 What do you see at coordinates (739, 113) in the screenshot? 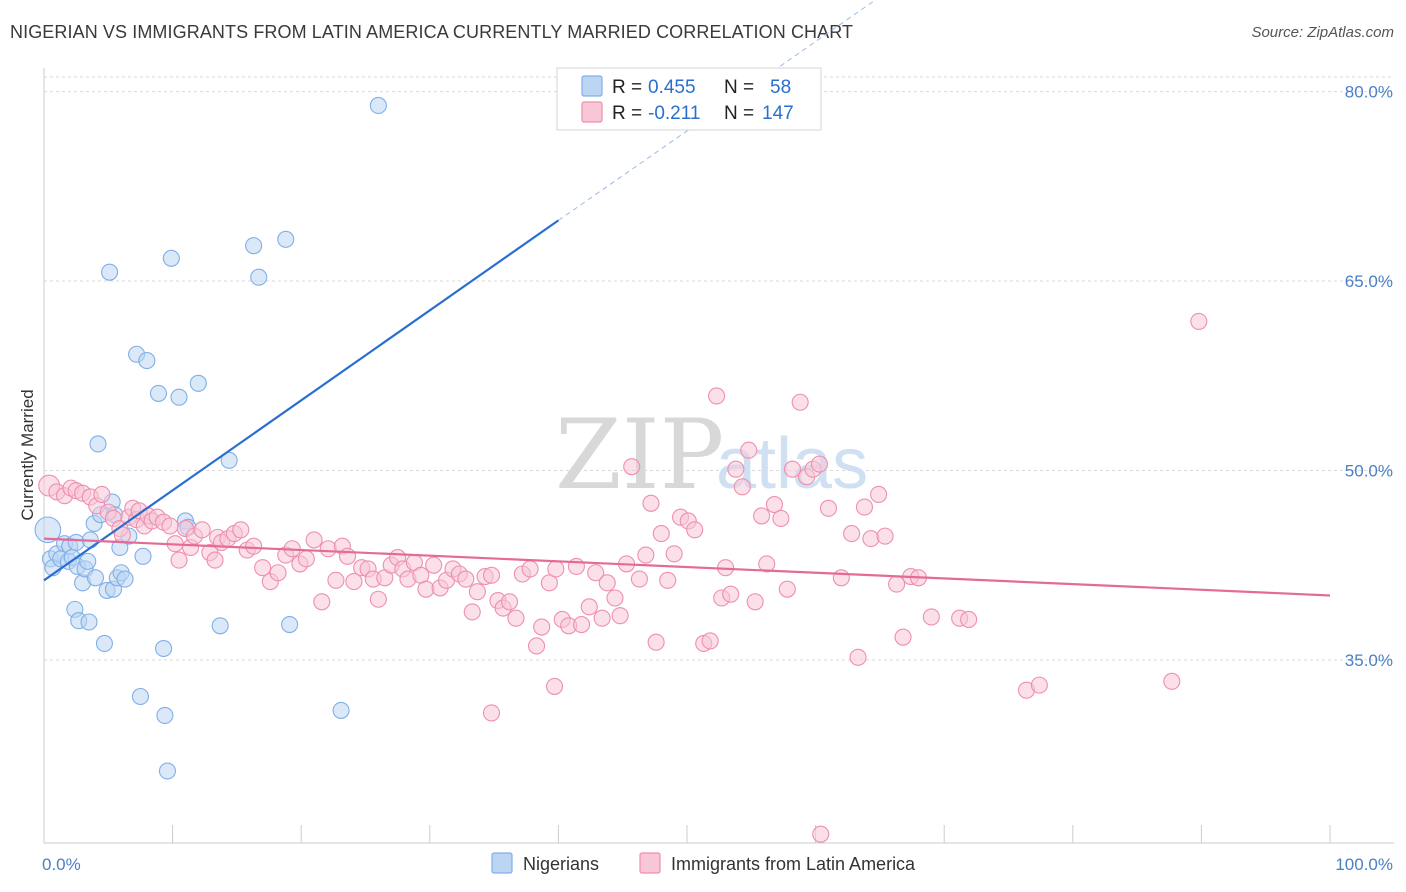
I see `legend-n-label-2: N =` at bounding box center [739, 113].